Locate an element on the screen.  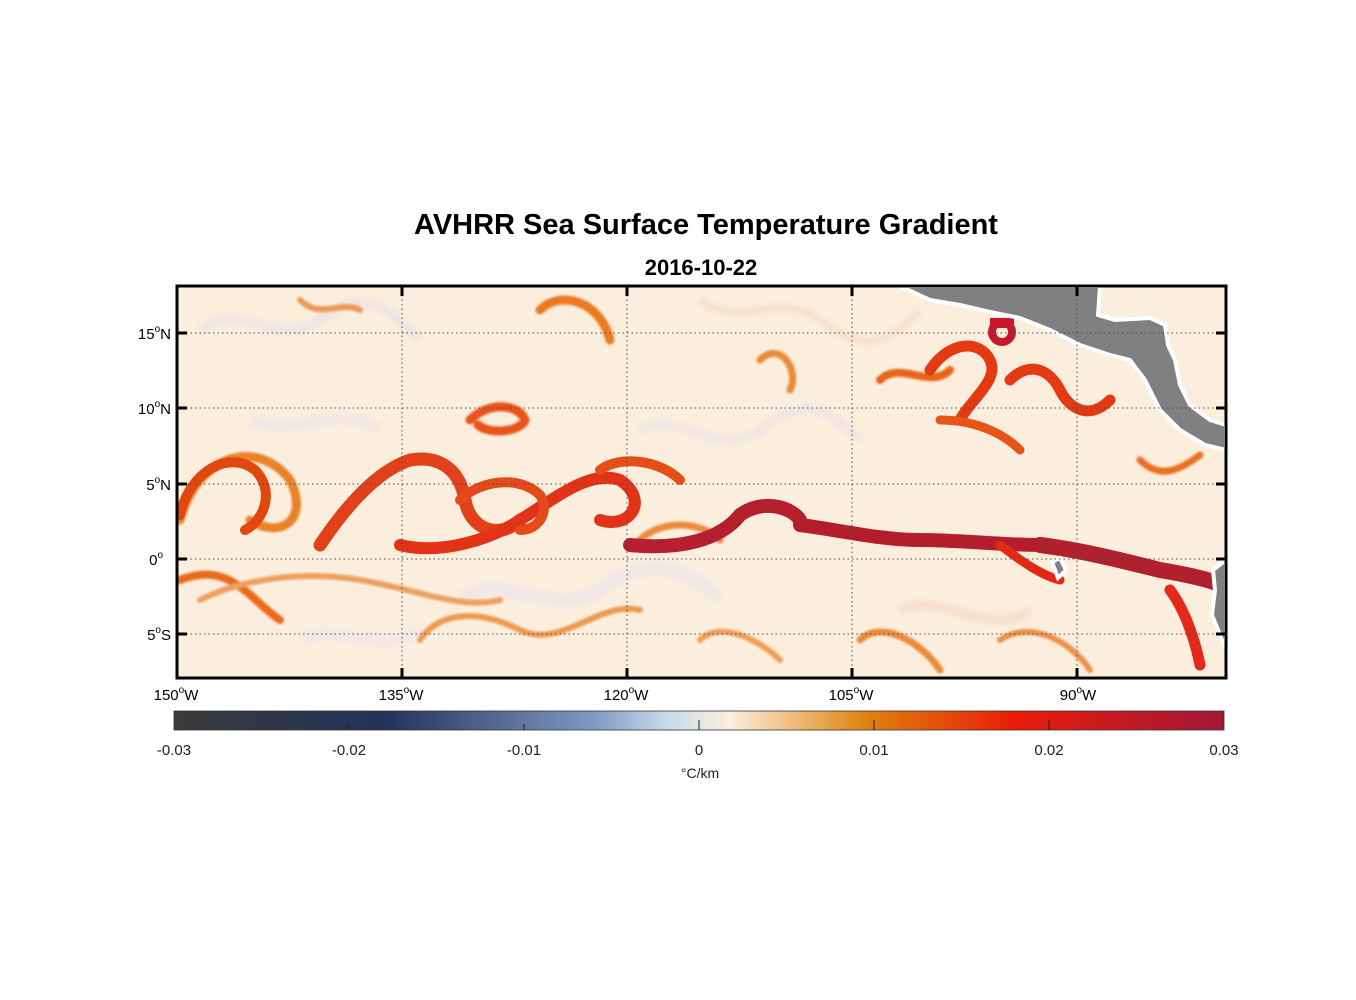
lon-label-135w: 135oW is located at coordinates (402, 694).